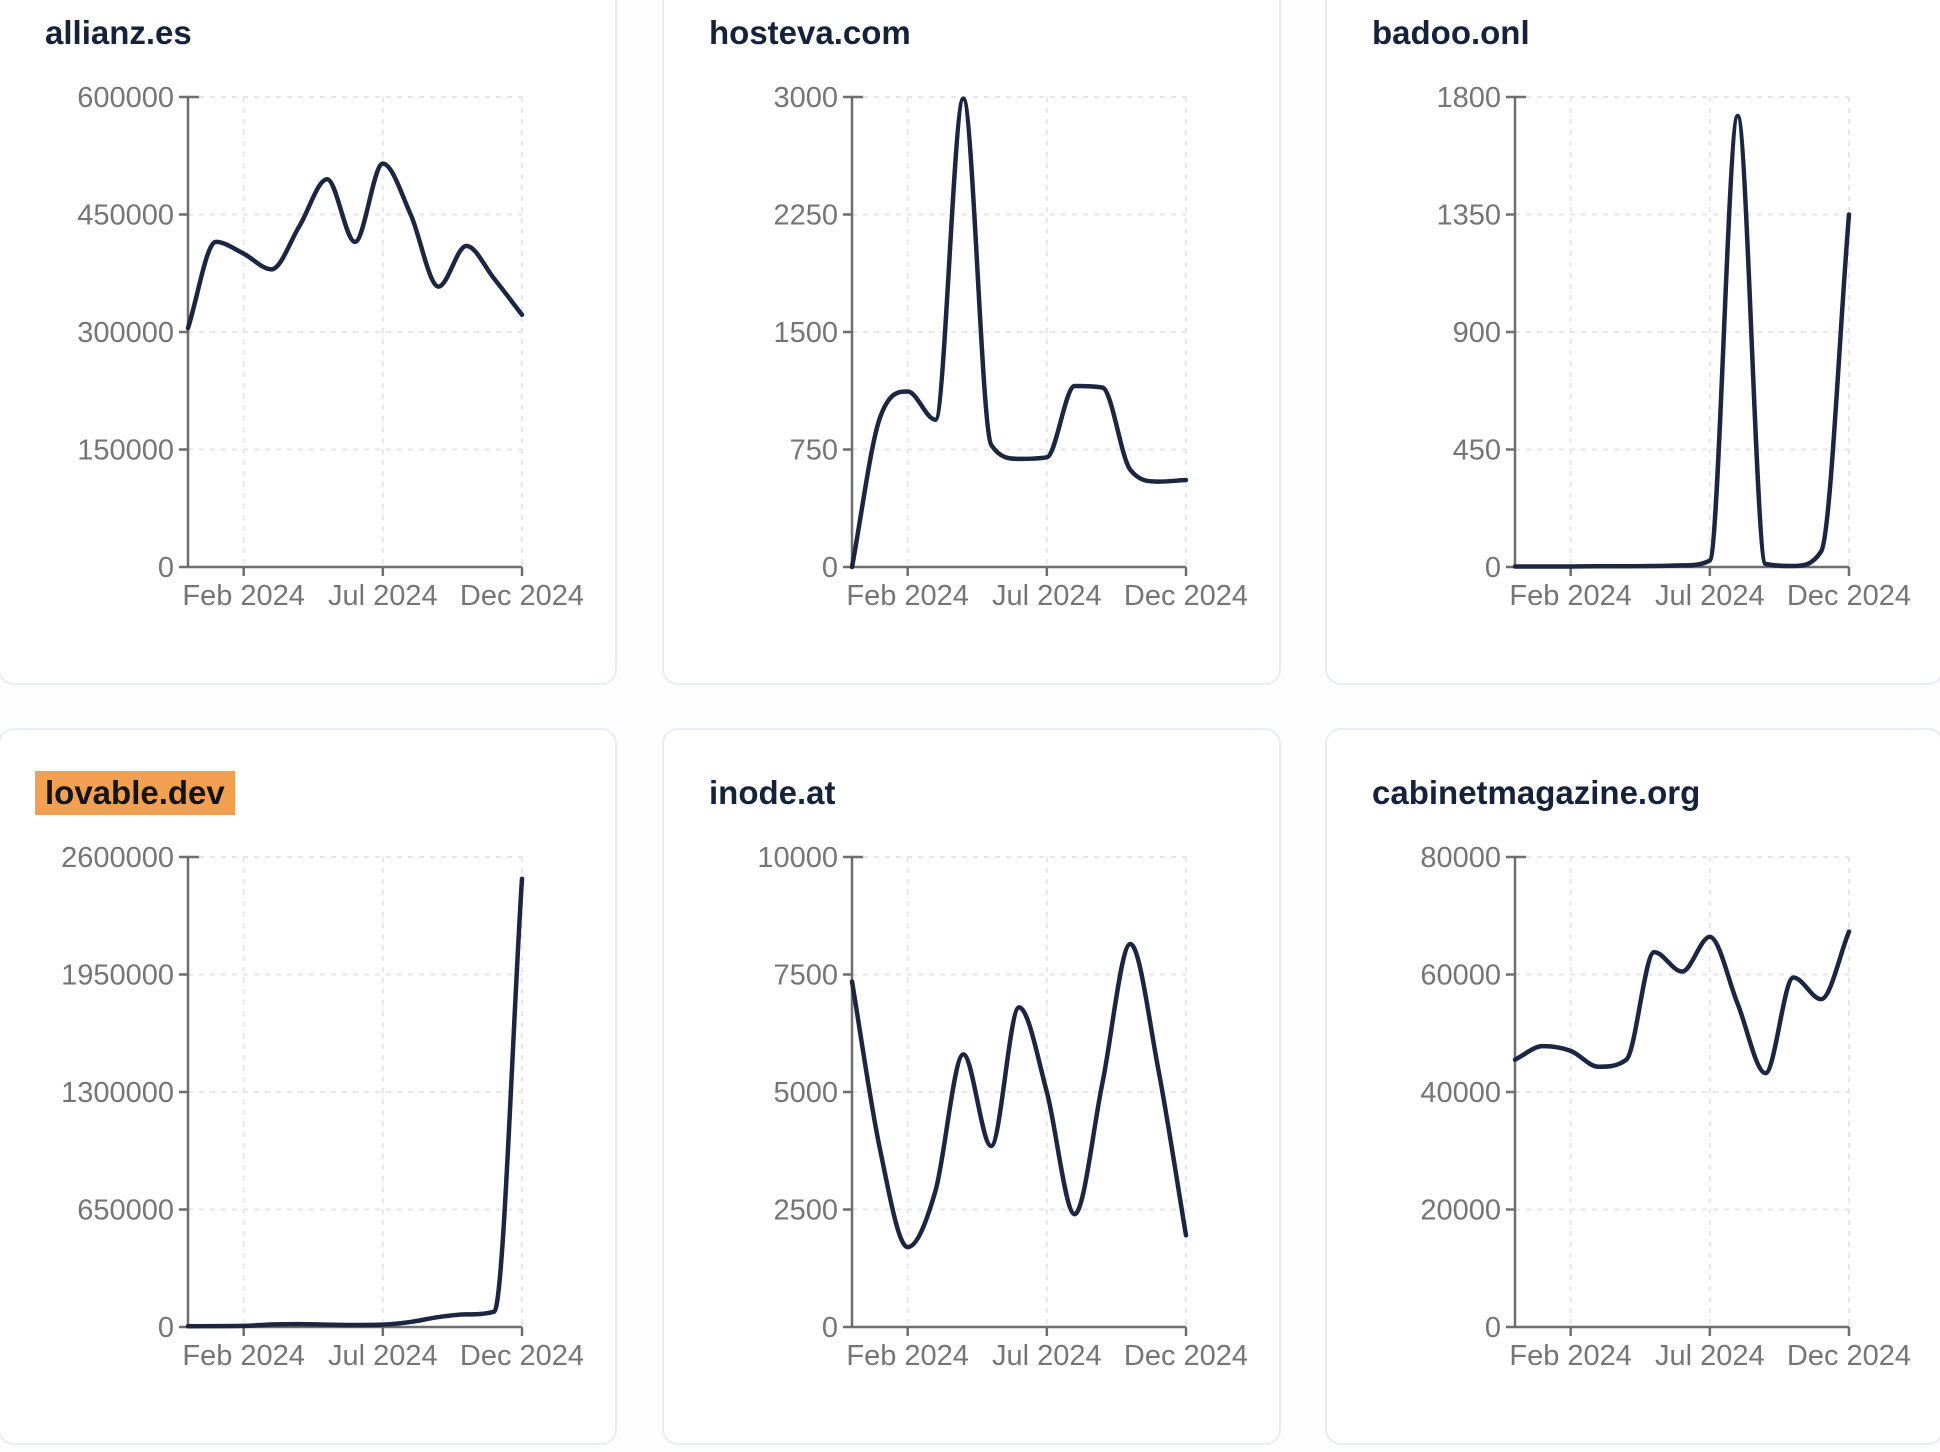 The width and height of the screenshot is (1940, 1452). Describe the element at coordinates (125, 98) in the screenshot. I see `y-tick-label: 600000` at that location.